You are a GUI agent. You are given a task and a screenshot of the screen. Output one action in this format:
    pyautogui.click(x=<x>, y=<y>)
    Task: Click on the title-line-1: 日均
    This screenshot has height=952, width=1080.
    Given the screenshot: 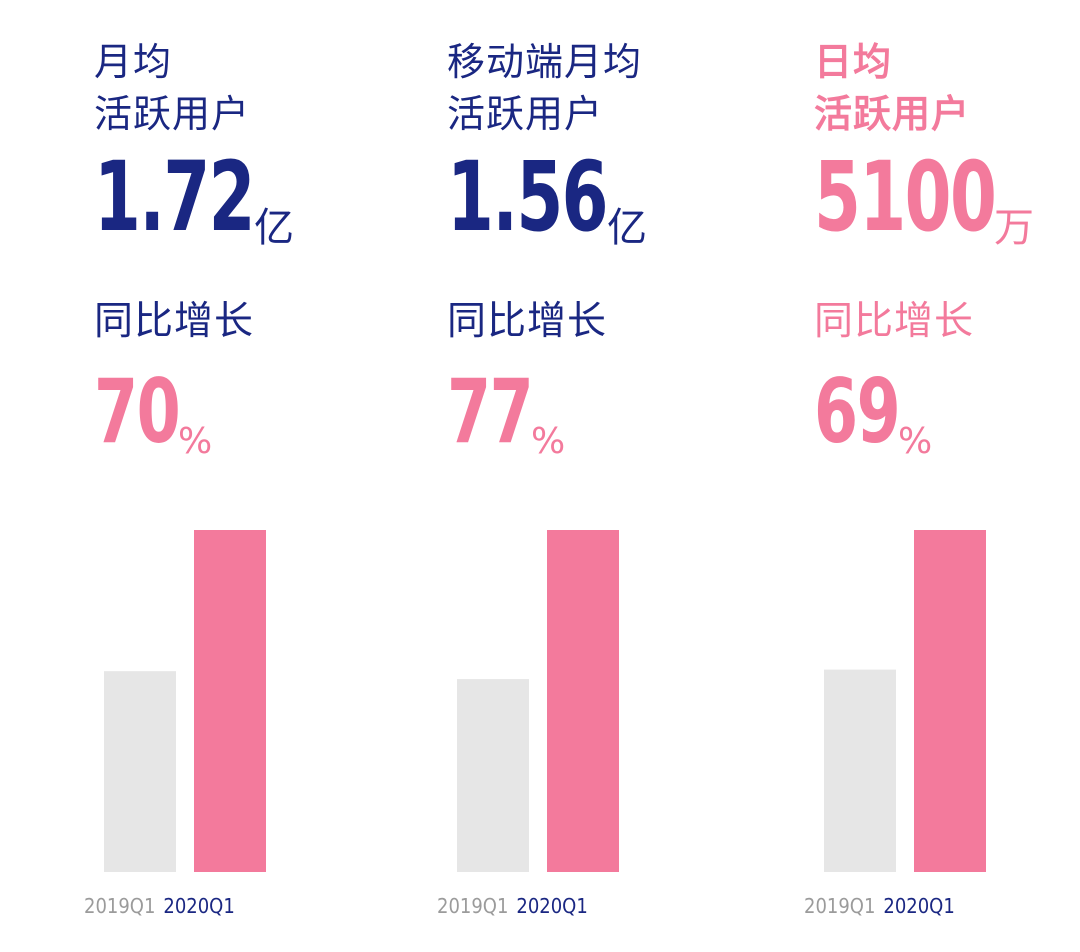 What is the action you would take?
    pyautogui.click(x=853, y=62)
    